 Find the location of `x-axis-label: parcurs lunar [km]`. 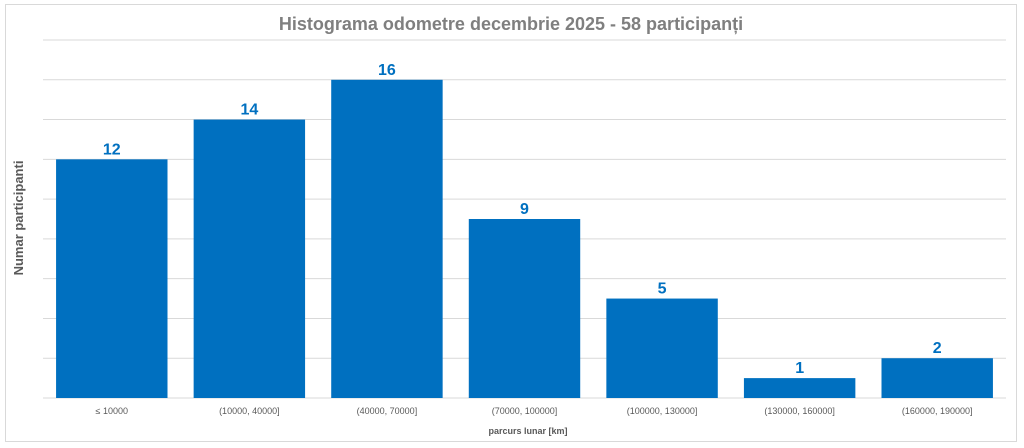

x-axis-label: parcurs lunar [km] is located at coordinates (527, 431).